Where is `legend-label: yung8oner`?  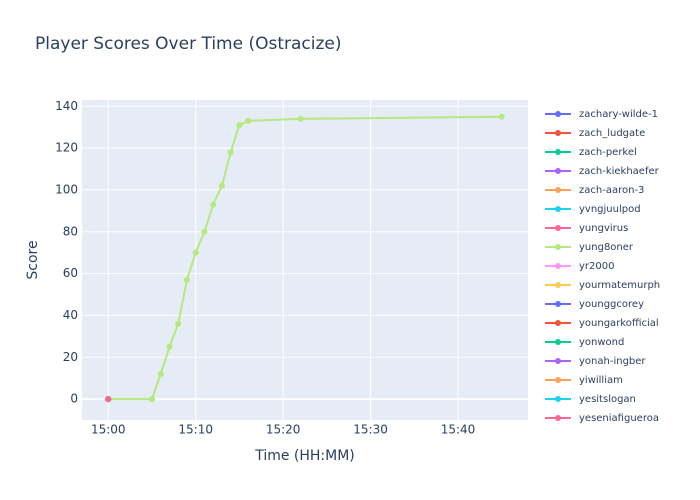
legend-label: yung8oner is located at coordinates (606, 247).